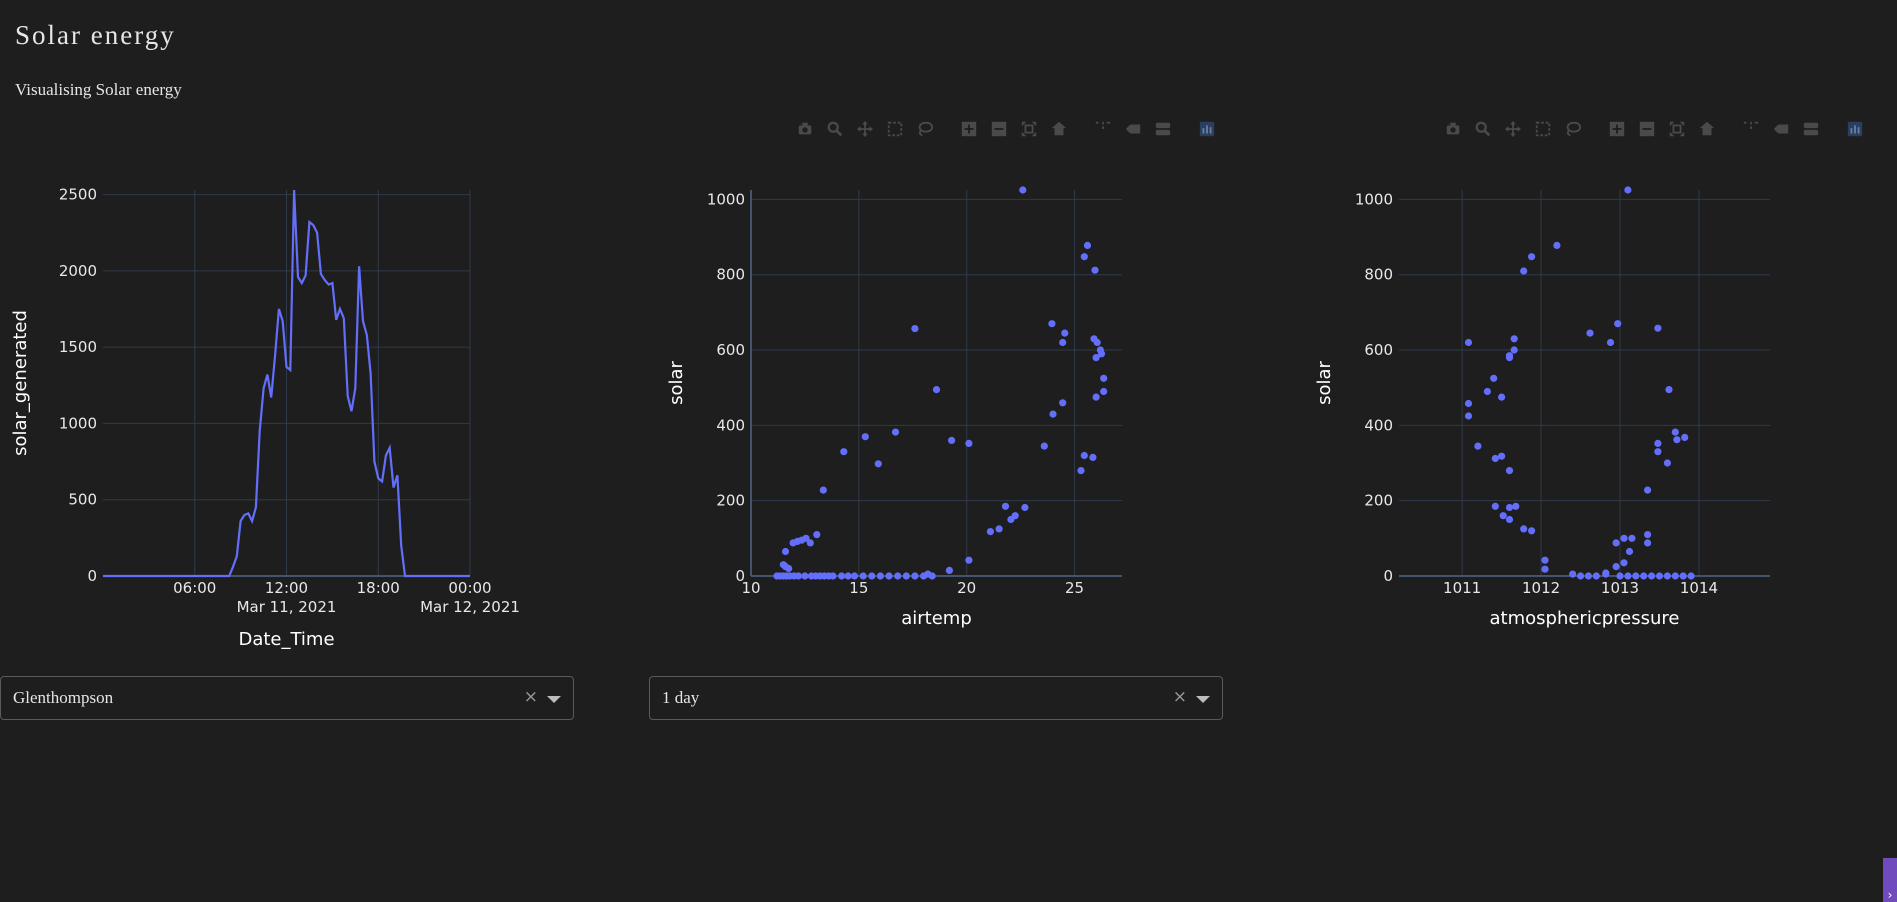  I want to click on y-axis-title: solar_generated, so click(20, 383).